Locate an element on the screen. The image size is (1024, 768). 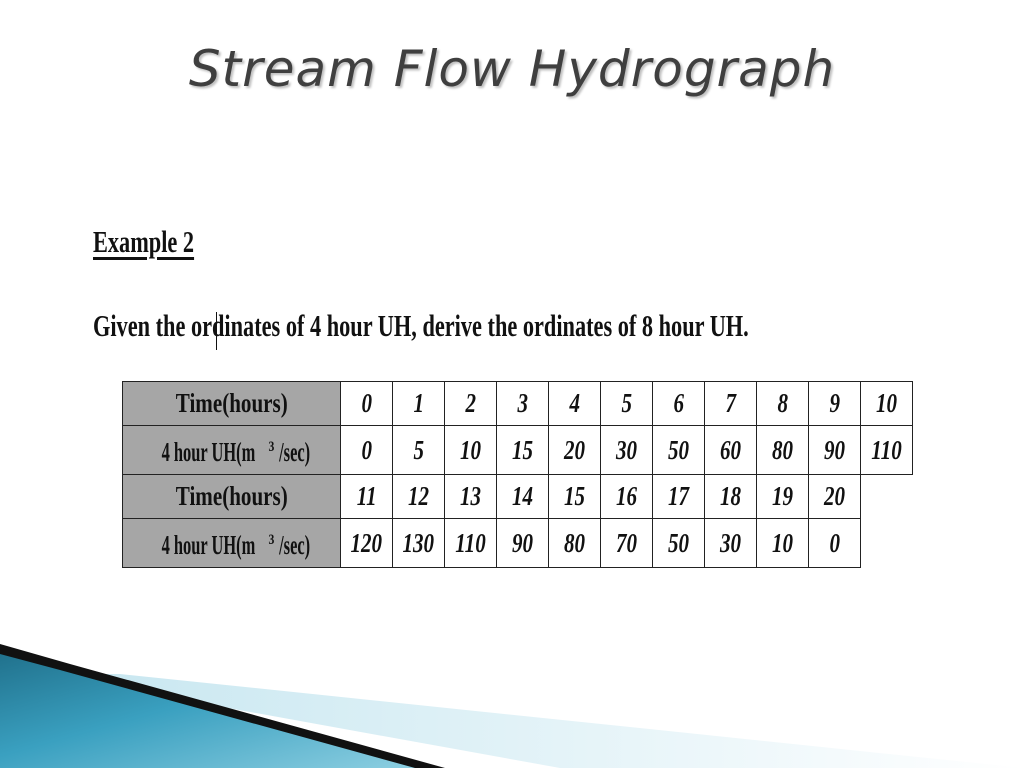
table-cell: 8 is located at coordinates (782, 403).